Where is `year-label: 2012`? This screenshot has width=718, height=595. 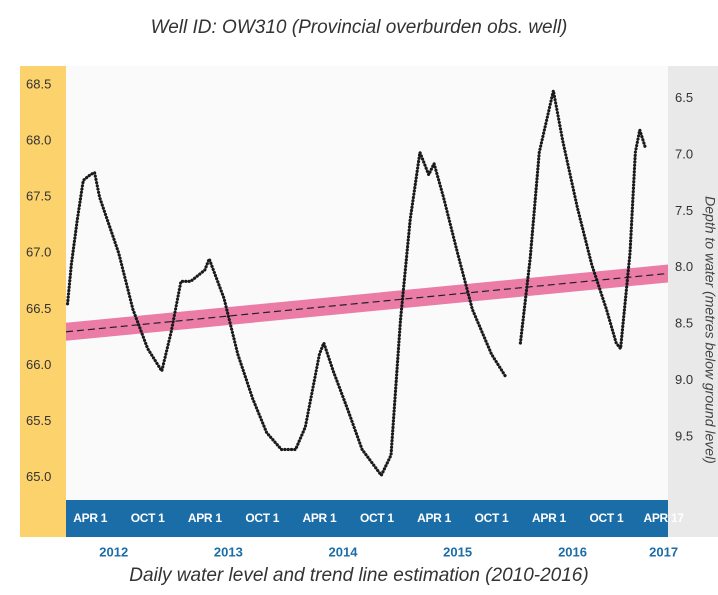
year-label: 2012 is located at coordinates (113, 551).